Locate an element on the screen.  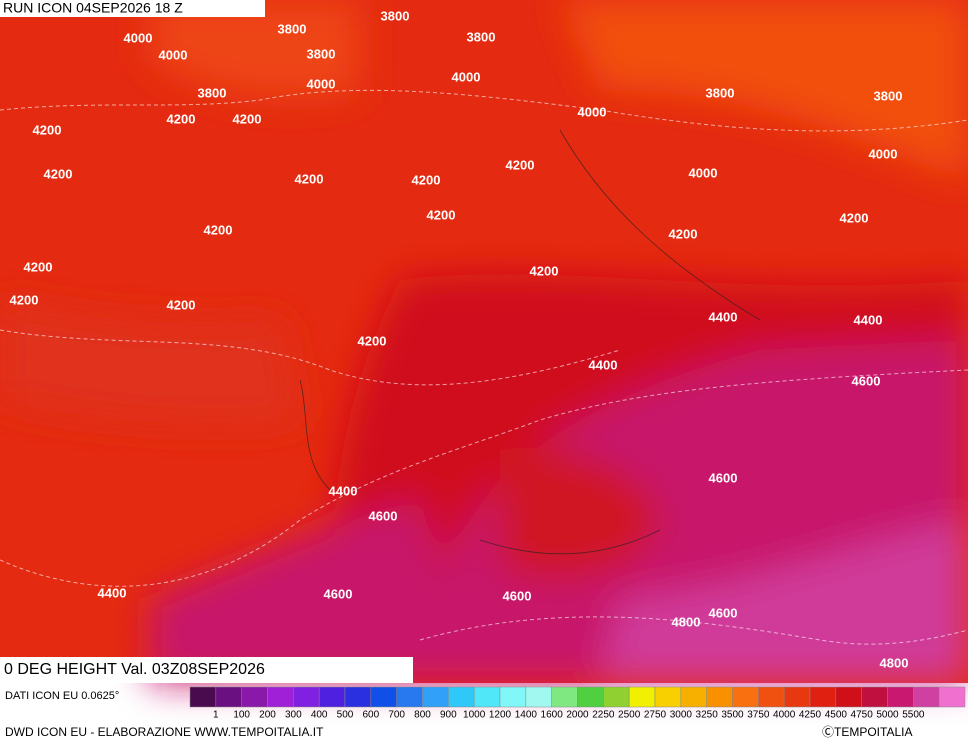
colorbar-label: 900 is located at coordinates (448, 715).